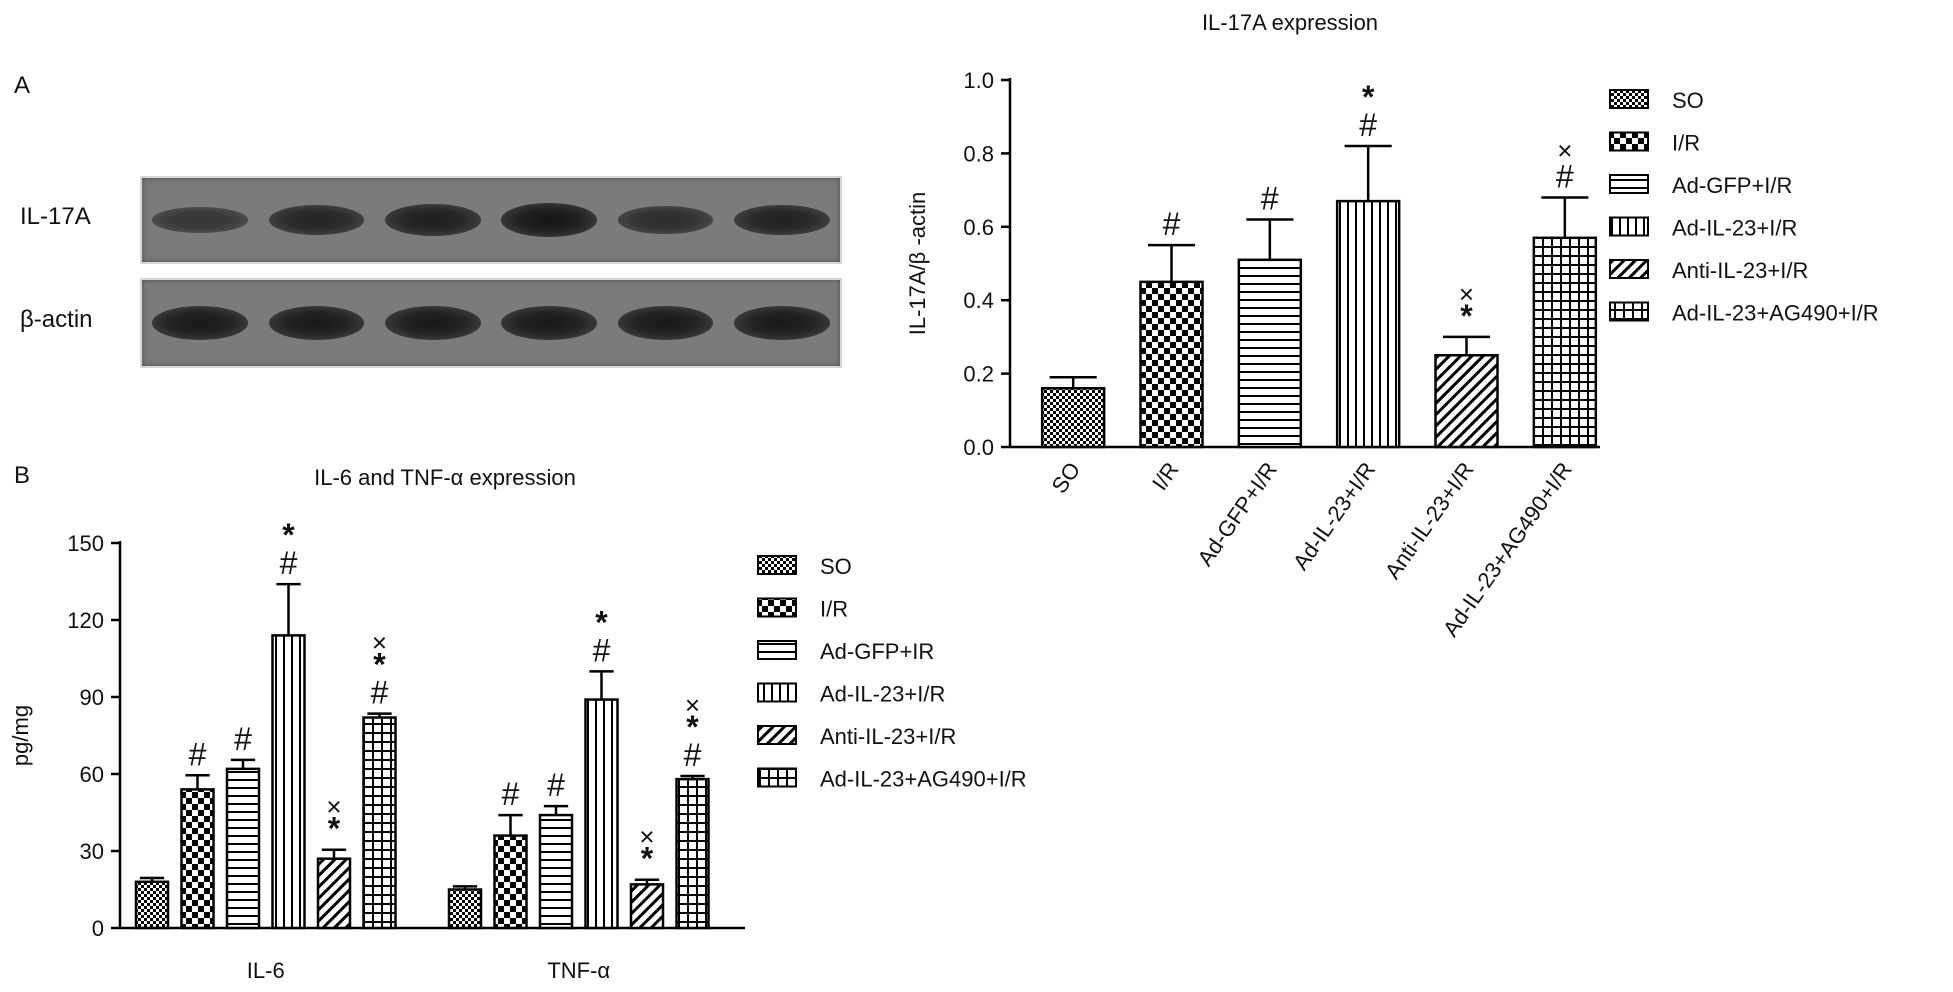 This screenshot has width=1953, height=992. I want to click on y-tick-label: 0.2, so click(978, 374).